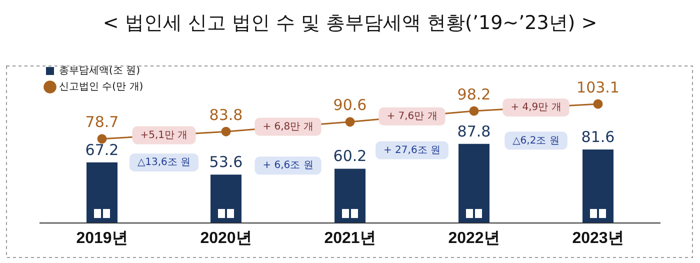 This screenshot has height=263, width=700. I want to click on x-tick-label: 2022년, so click(474, 238).